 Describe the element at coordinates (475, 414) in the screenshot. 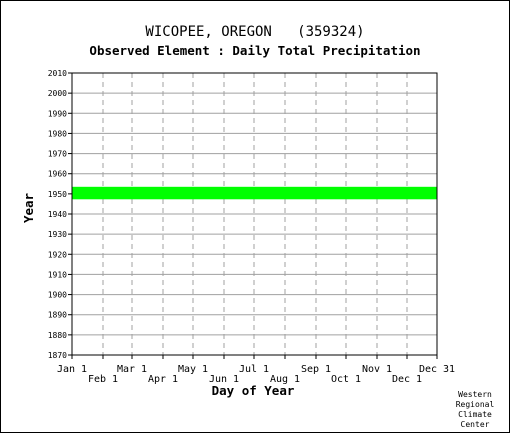

I see `credit-line: Climate` at that location.